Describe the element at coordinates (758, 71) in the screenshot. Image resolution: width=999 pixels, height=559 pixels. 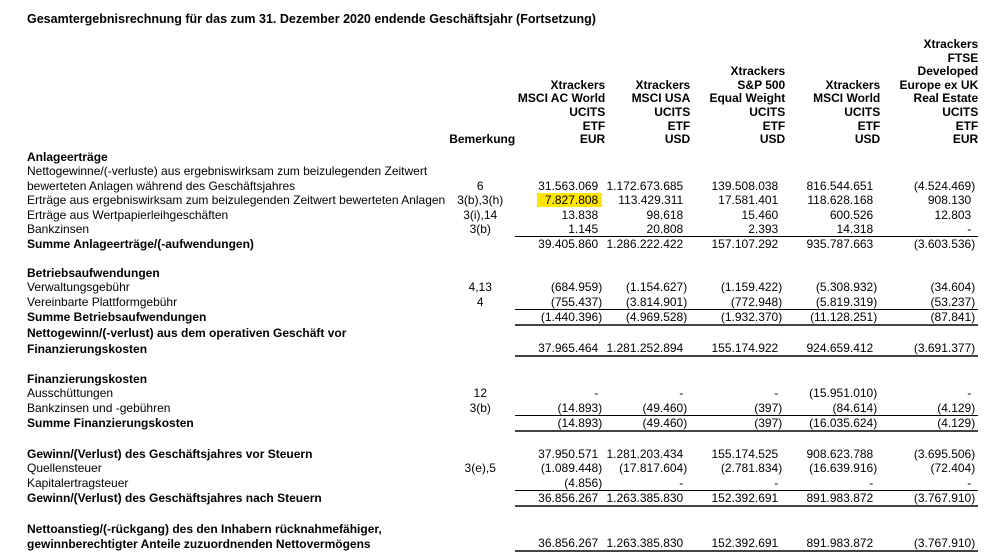
I see `header-line: Xtrackers` at that location.